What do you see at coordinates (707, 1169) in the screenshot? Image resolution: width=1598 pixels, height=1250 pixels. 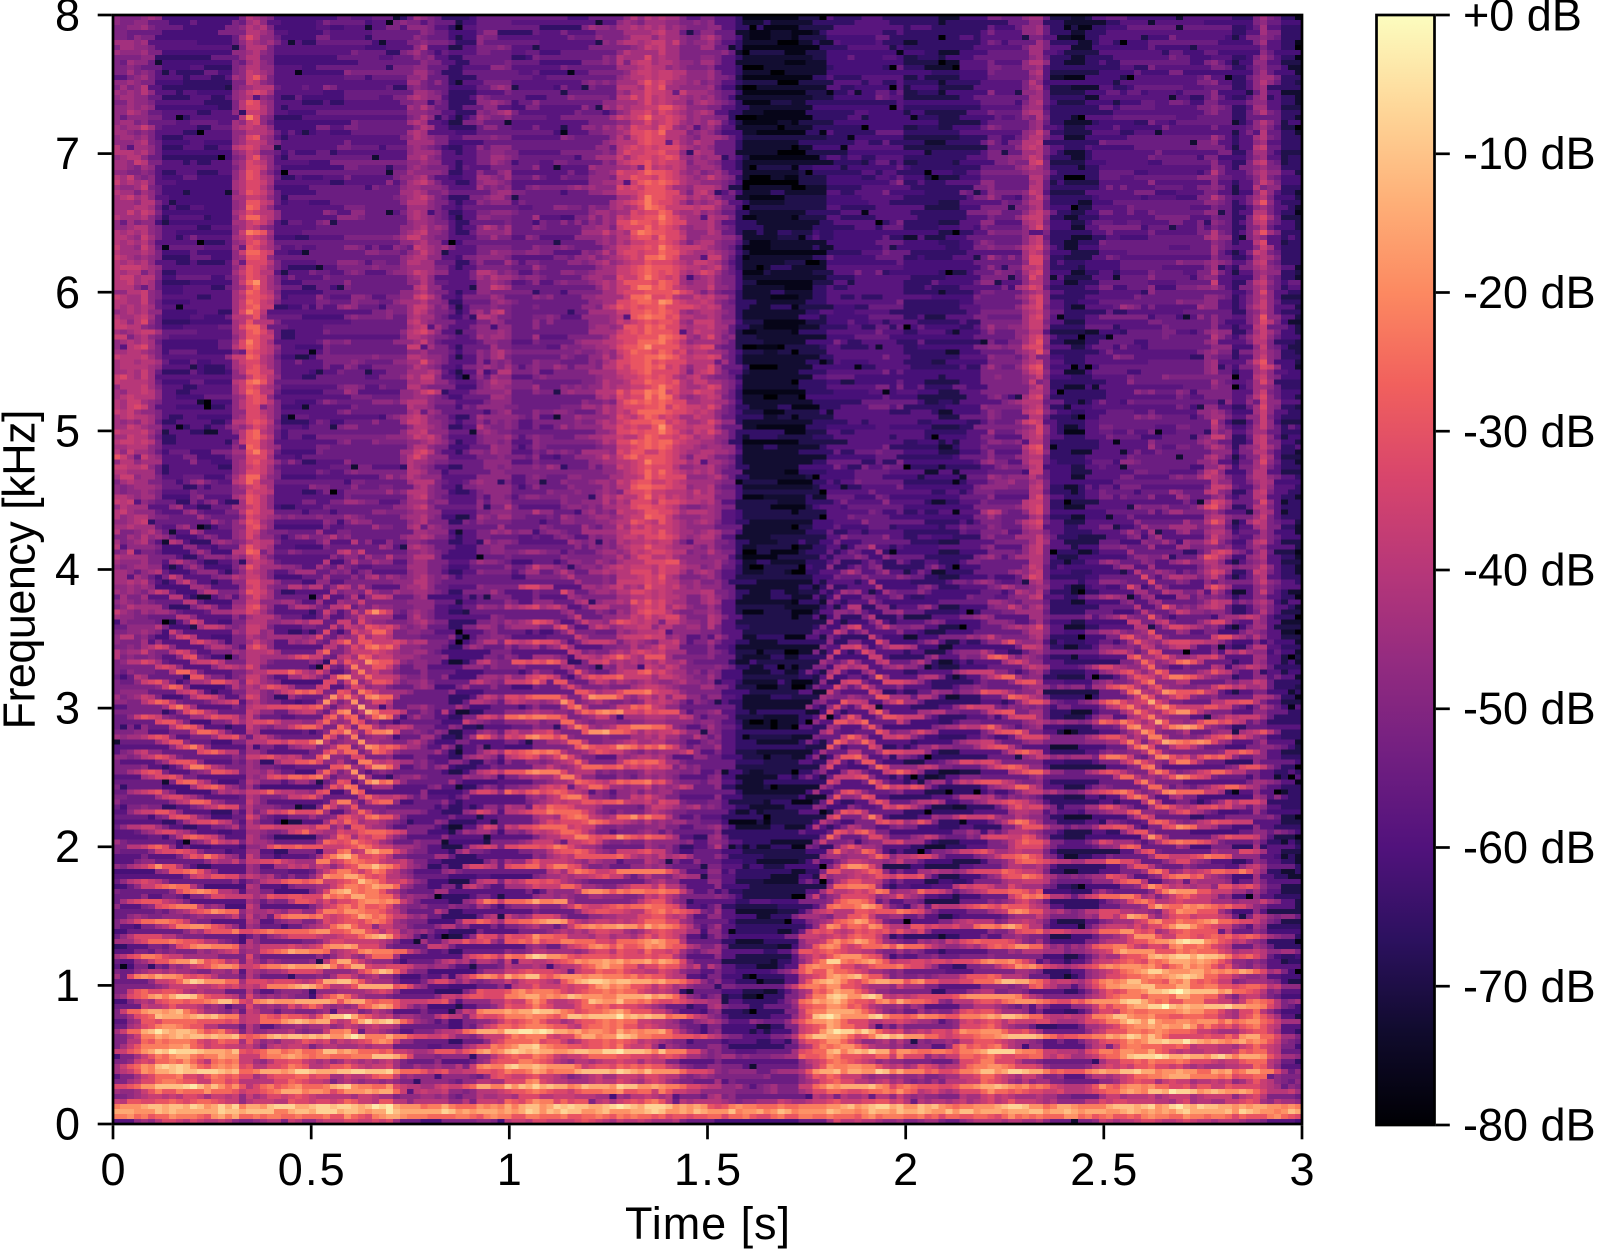 I see `svg-text: 1.5` at bounding box center [707, 1169].